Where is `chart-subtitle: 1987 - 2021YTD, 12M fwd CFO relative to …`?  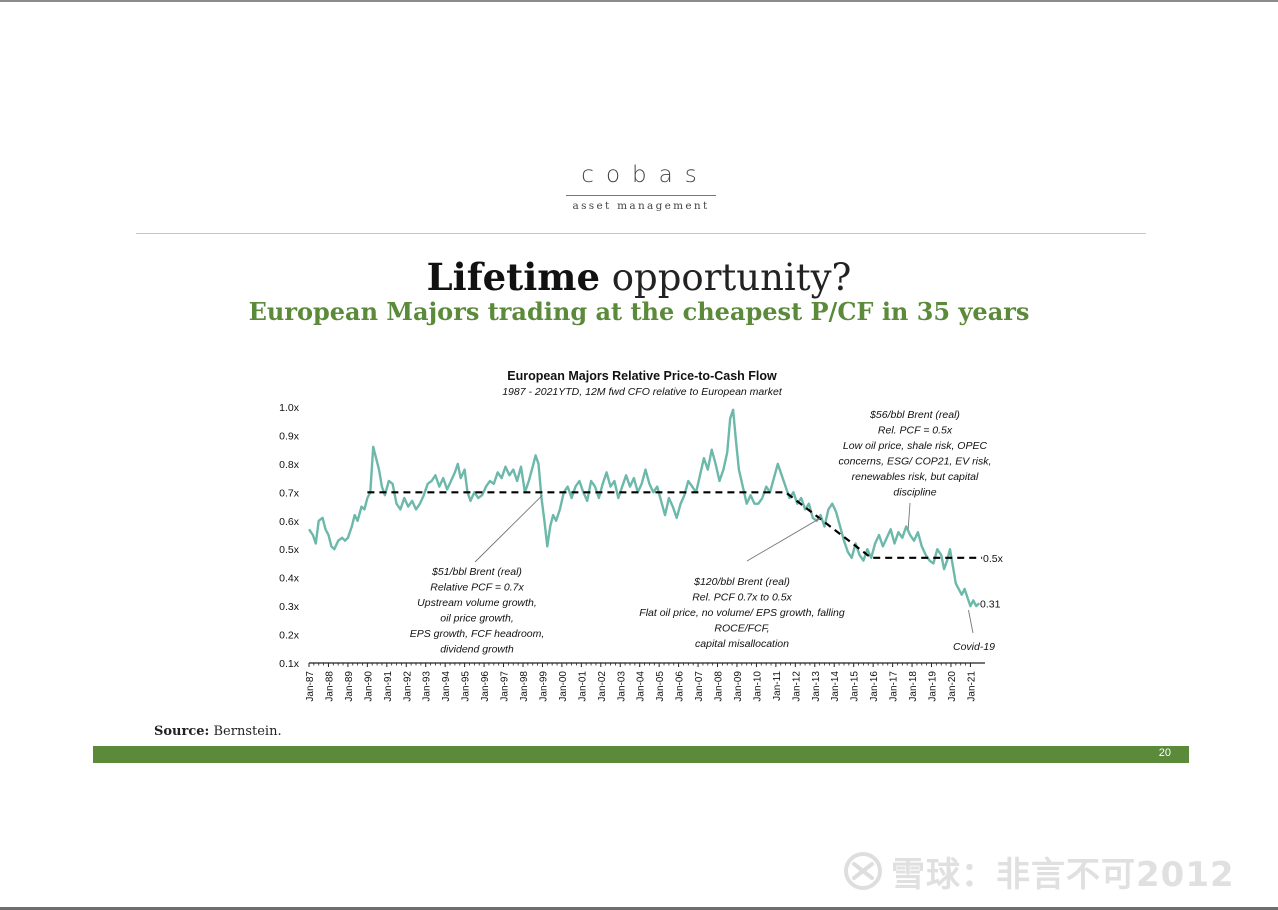
chart-subtitle: 1987 - 2021YTD, 12M fwd CFO relative to … is located at coordinates (642, 392).